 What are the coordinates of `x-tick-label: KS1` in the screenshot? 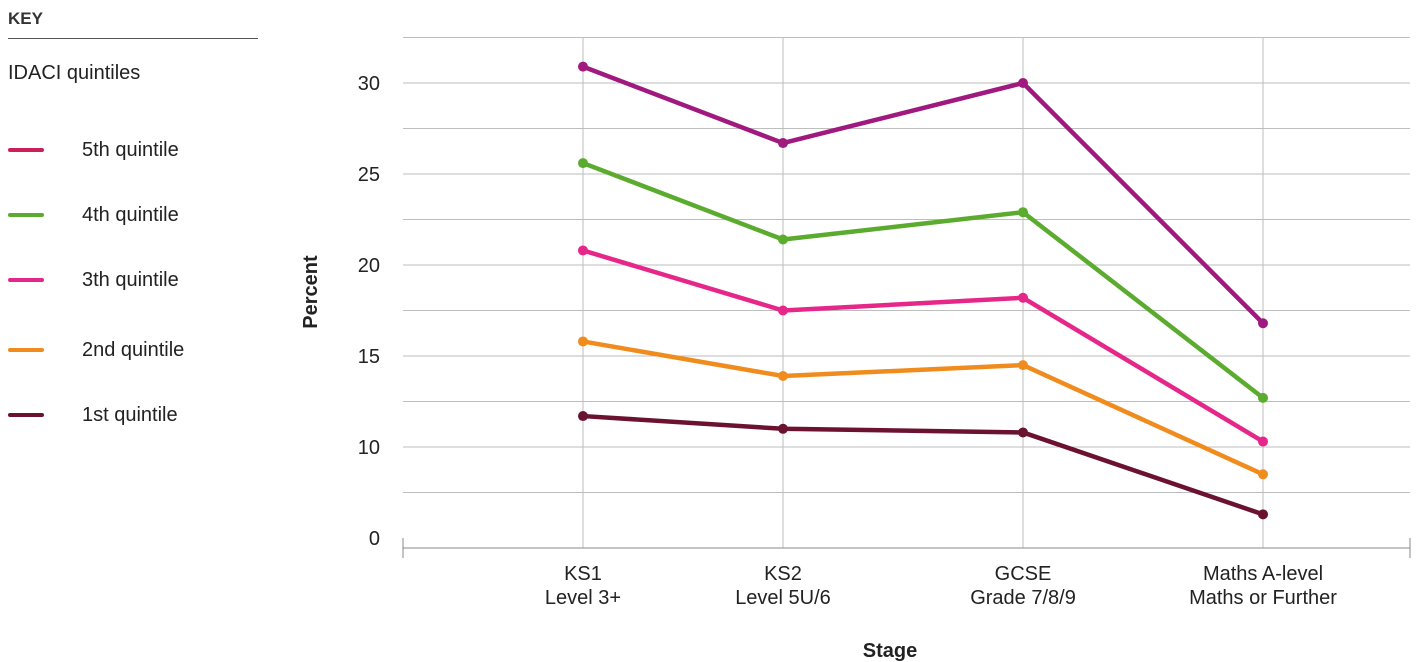 It's located at (583, 574).